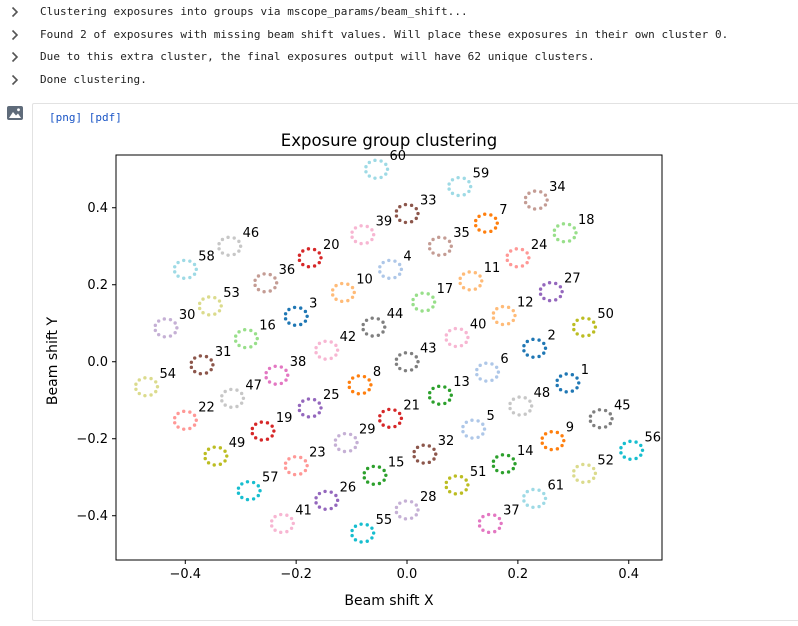 The height and width of the screenshot is (626, 798). I want to click on cluster-label: 49, so click(237, 443).